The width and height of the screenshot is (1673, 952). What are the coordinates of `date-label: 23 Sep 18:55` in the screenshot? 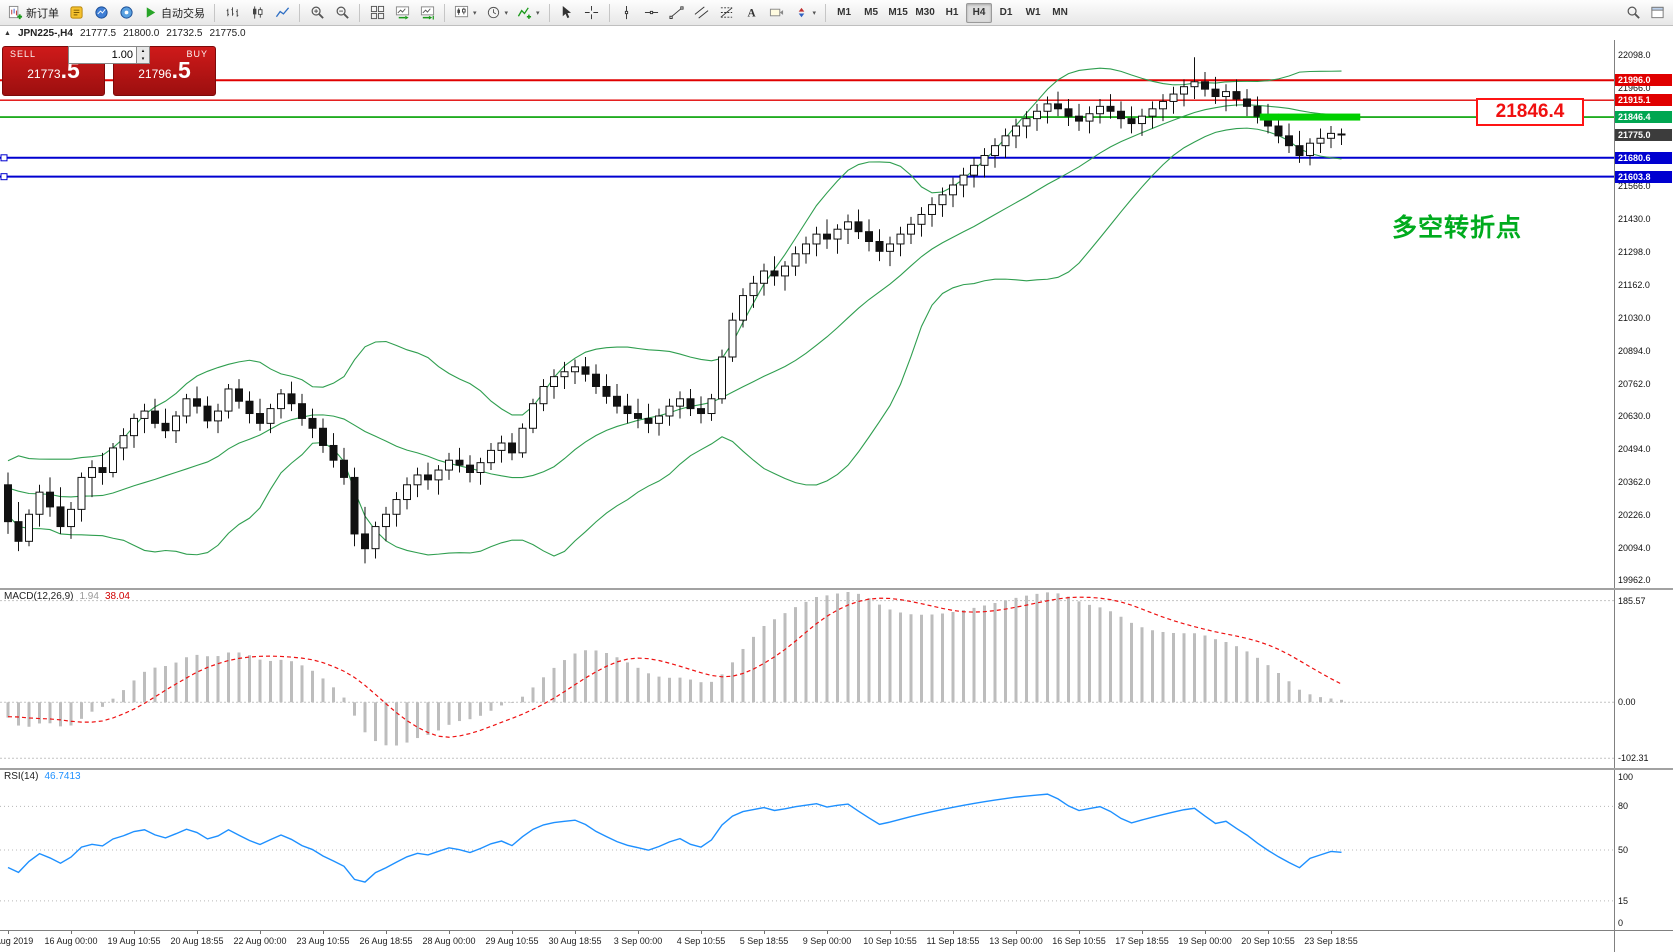 It's located at (1331, 941).